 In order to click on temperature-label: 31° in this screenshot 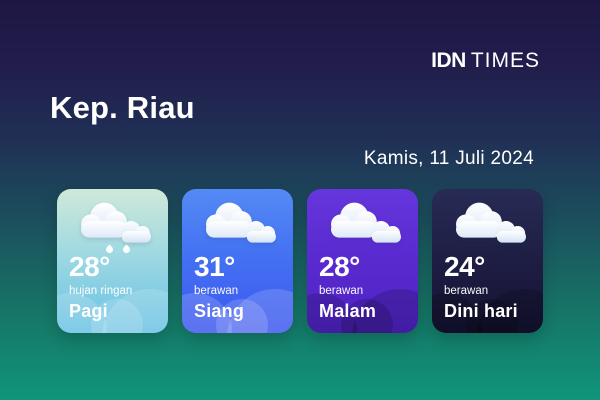, I will do `click(214, 267)`.